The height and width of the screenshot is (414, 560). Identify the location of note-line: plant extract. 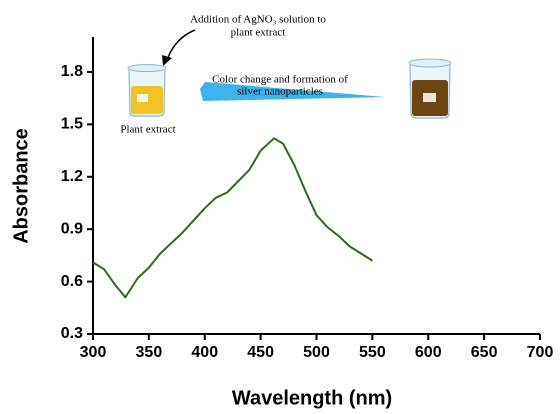
(258, 33).